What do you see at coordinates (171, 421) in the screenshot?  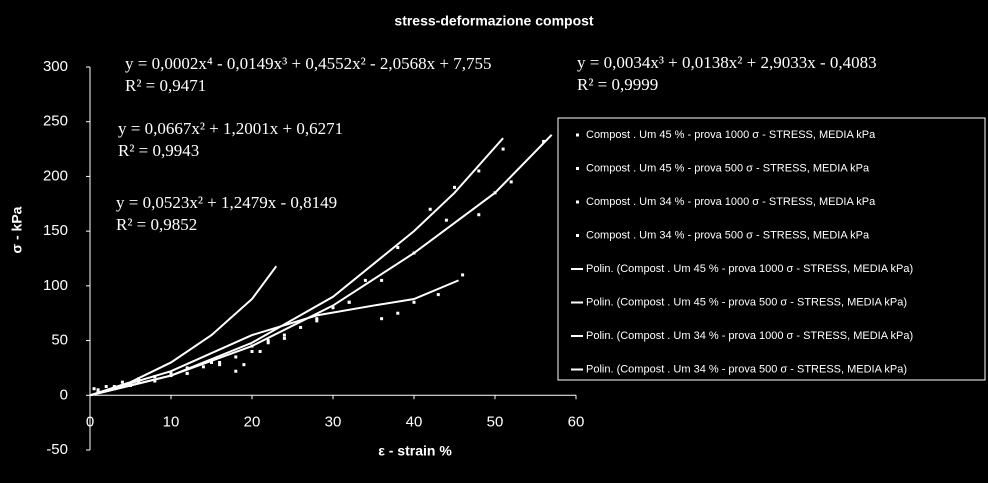 I see `x-tick-label: 10` at bounding box center [171, 421].